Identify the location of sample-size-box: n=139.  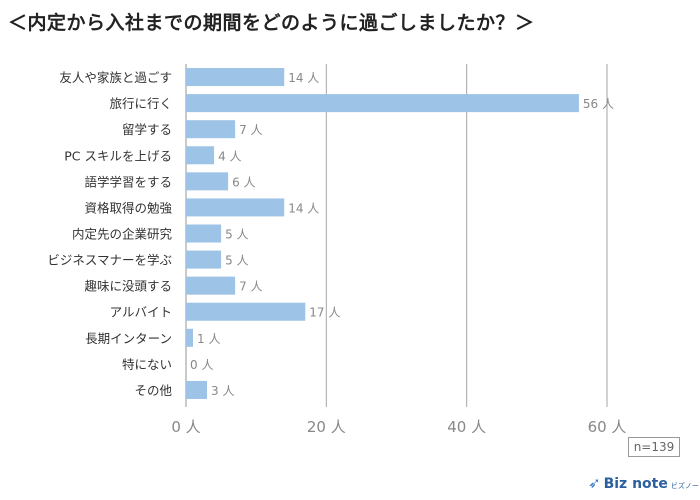
(654, 447).